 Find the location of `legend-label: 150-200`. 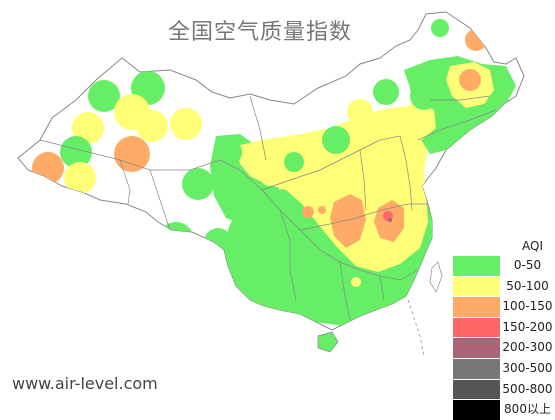

legend-label: 150-200 is located at coordinates (527, 326).